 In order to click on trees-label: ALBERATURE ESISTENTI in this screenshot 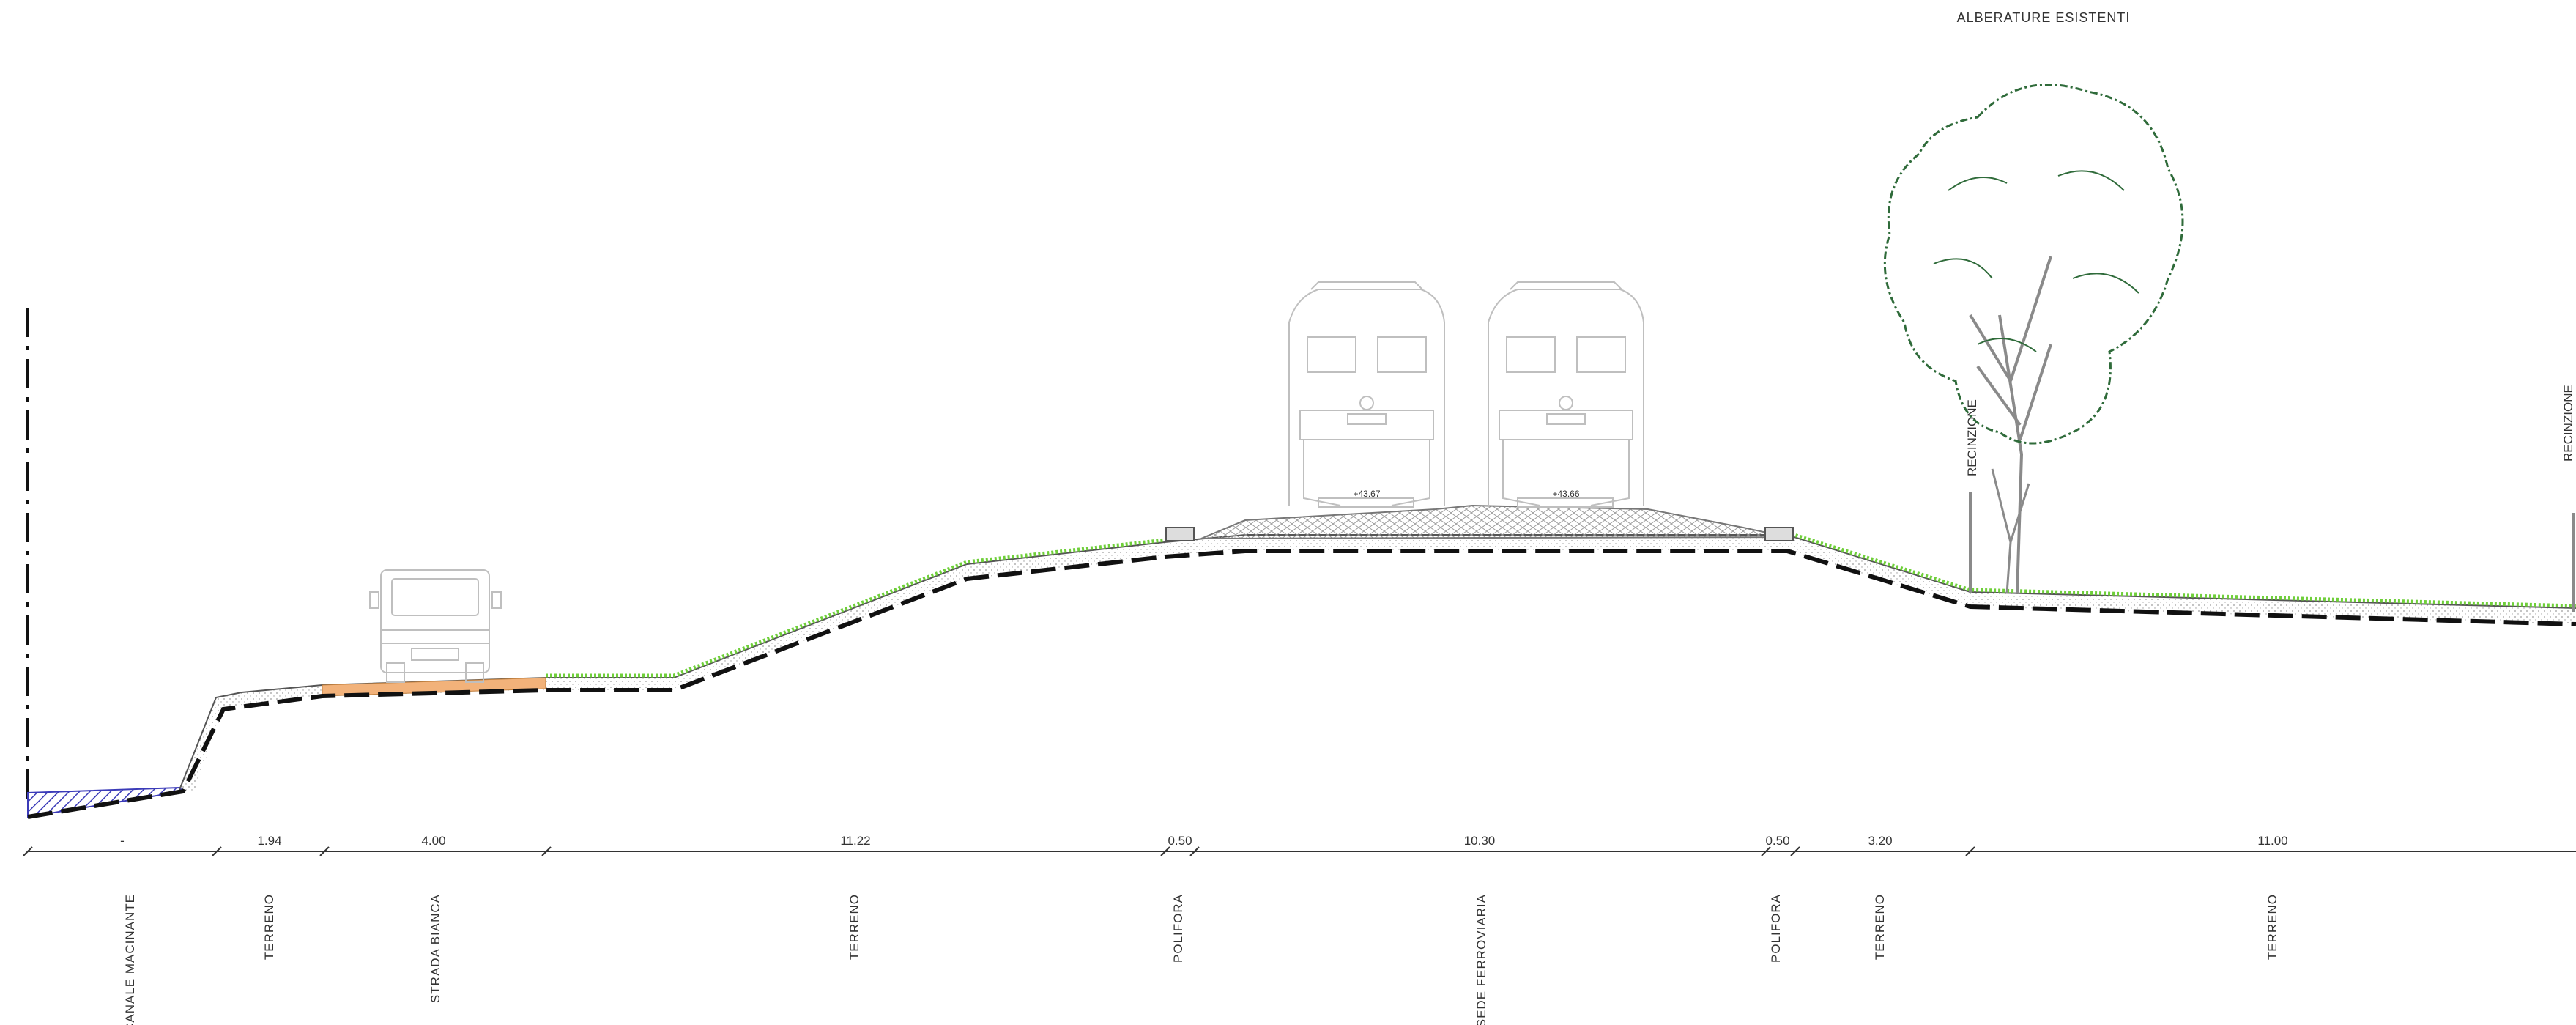, I will do `click(2044, 17)`.